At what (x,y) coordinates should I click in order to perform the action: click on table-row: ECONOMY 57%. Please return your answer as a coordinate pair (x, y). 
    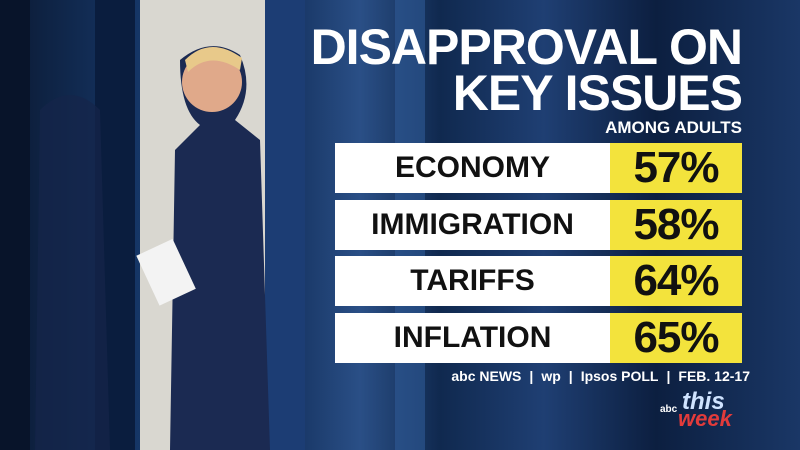
    Looking at the image, I should click on (538, 168).